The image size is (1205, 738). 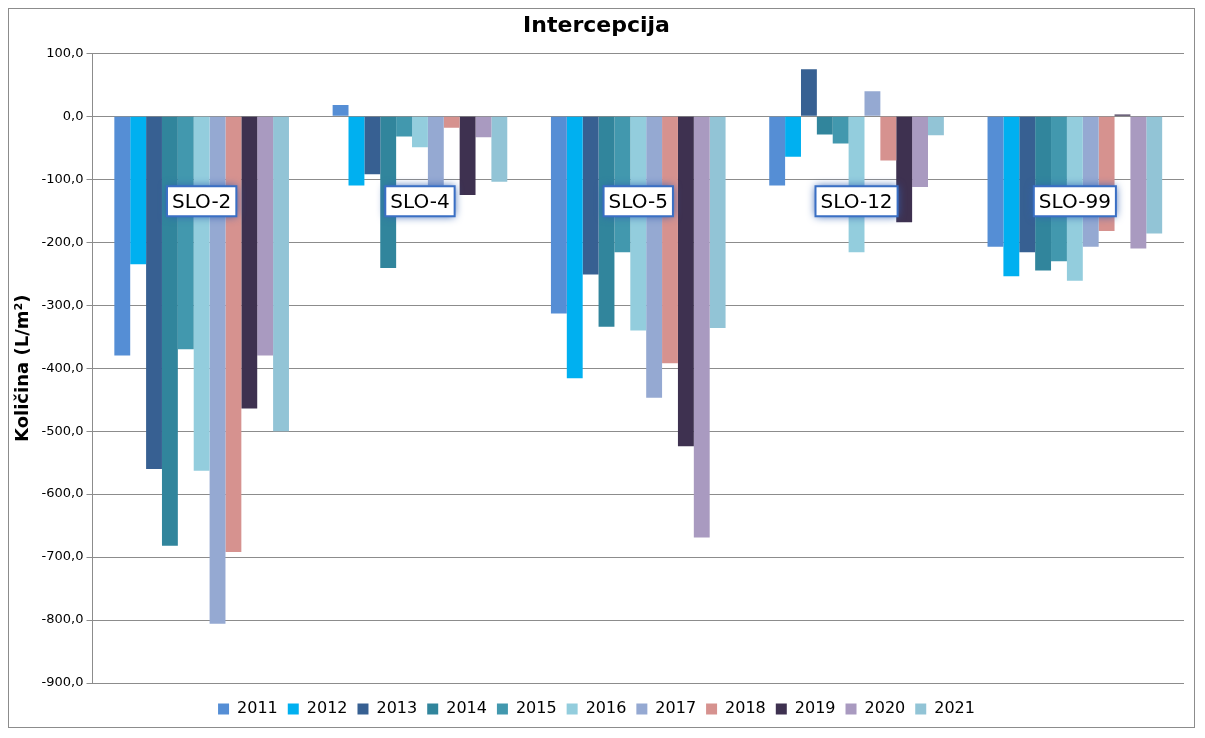 What do you see at coordinates (62, 619) in the screenshot?
I see `y-tick-label: -800,0` at bounding box center [62, 619].